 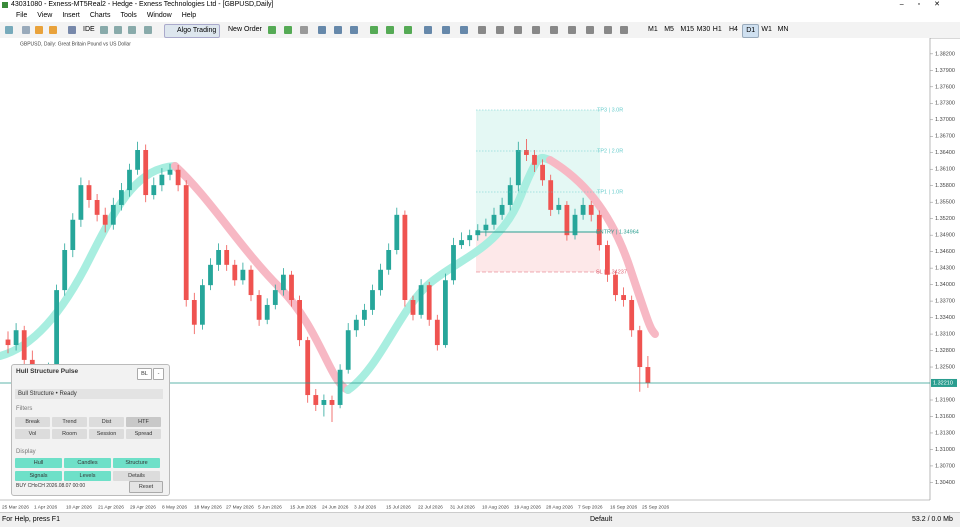 What do you see at coordinates (136, 476) in the screenshot?
I see `display-button: Details` at bounding box center [136, 476].